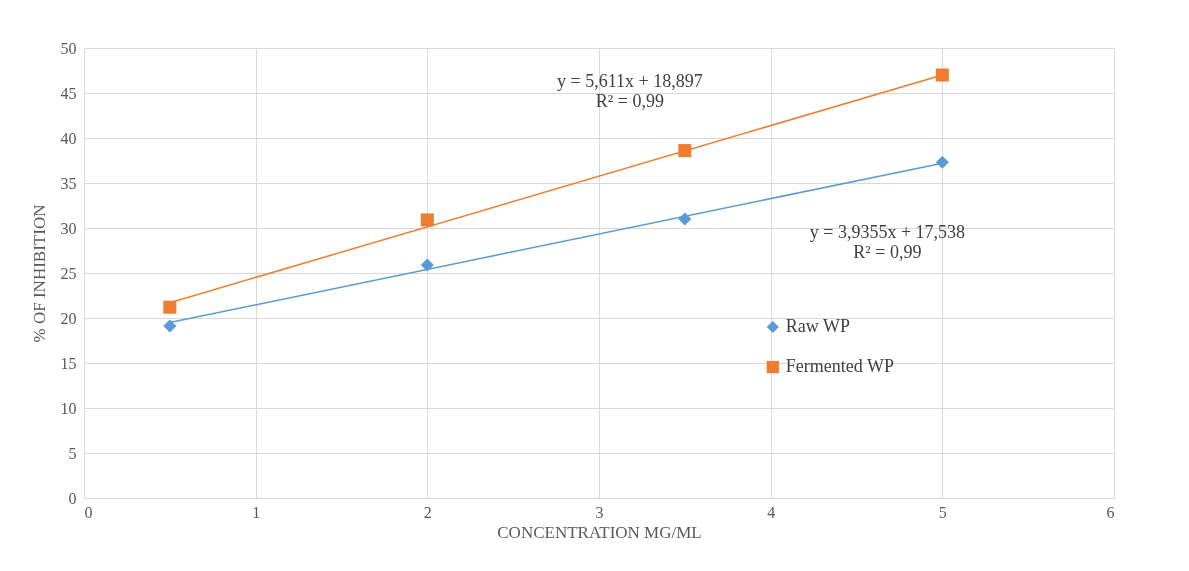  I want to click on x-tick-label: 4, so click(771, 512).